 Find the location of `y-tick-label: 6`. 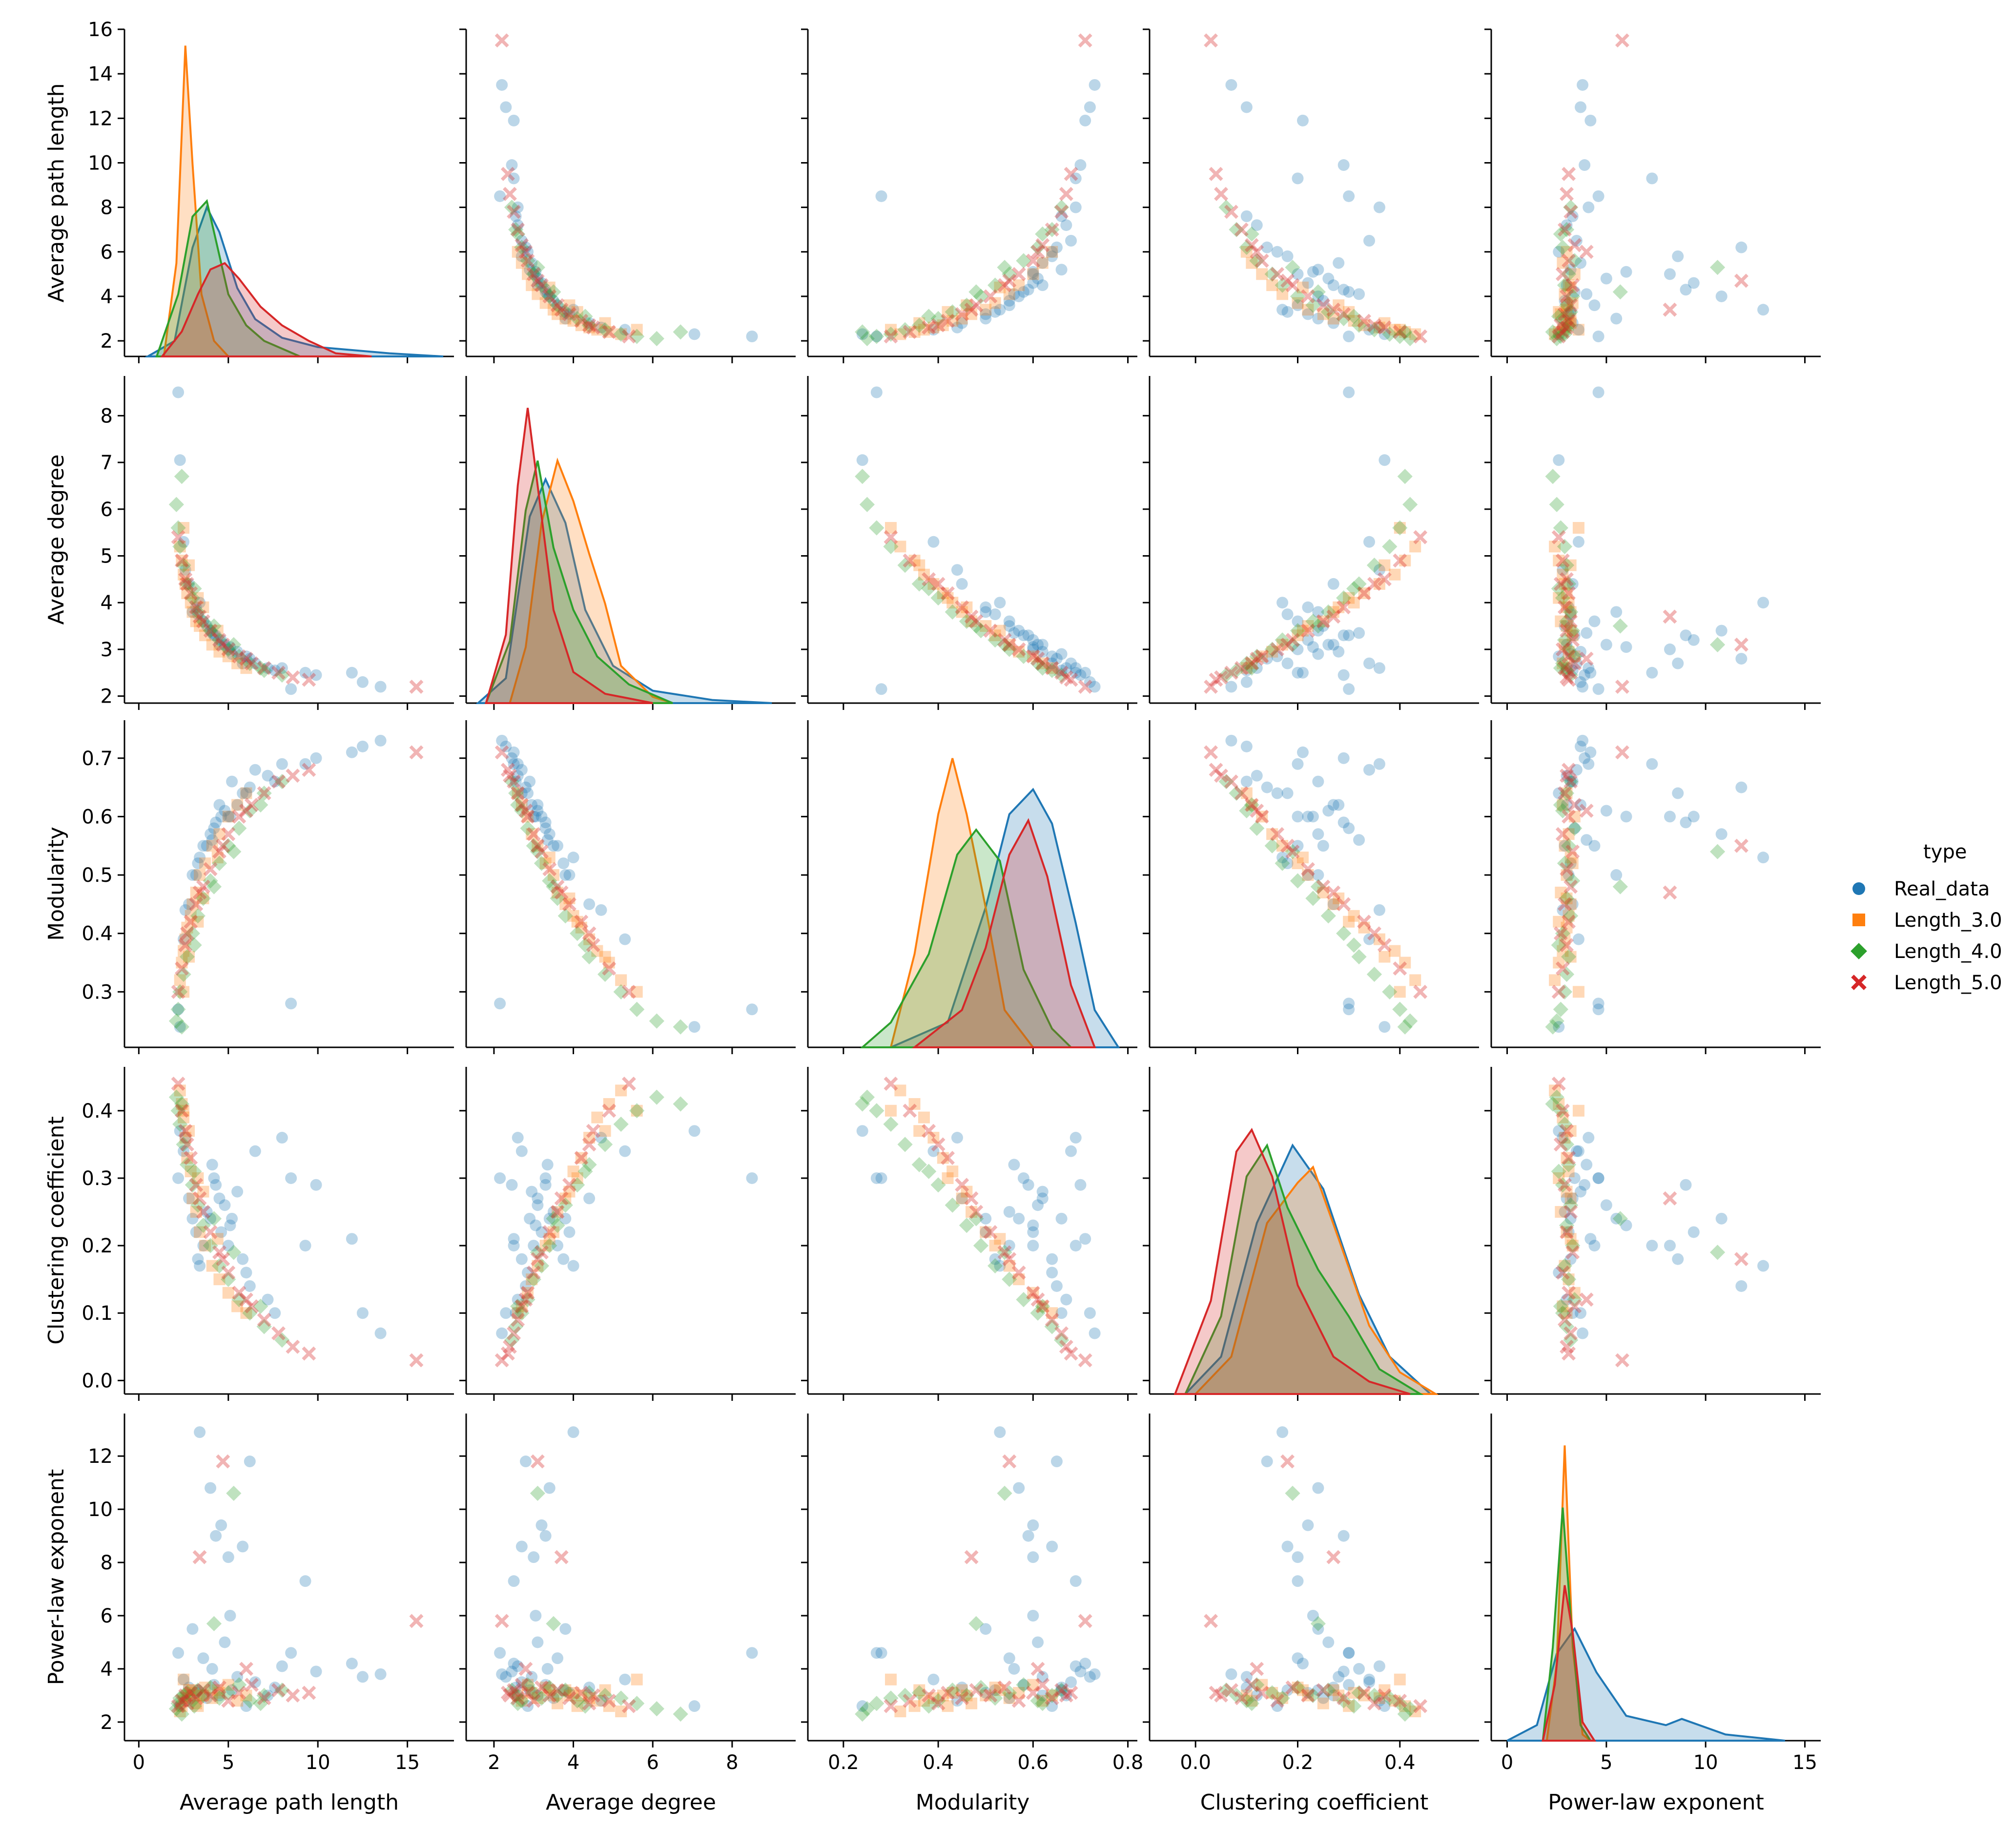

y-tick-label: 6 is located at coordinates (107, 510).